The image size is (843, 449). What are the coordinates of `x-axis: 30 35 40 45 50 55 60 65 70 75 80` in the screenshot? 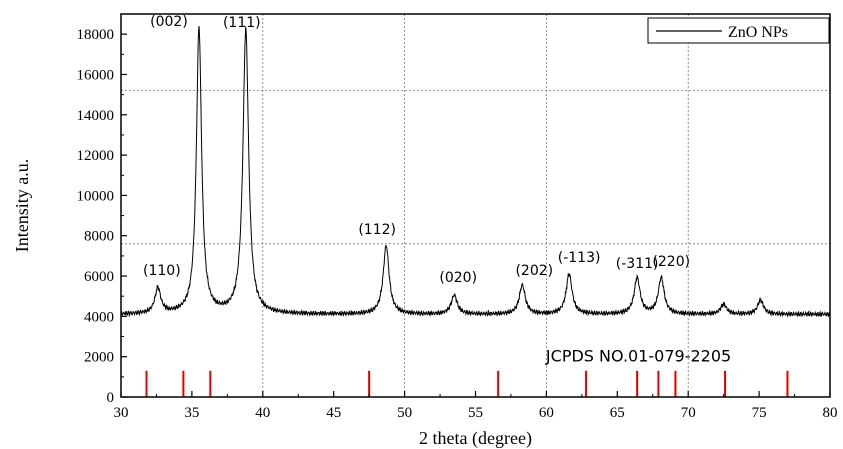 It's located at (476, 406).